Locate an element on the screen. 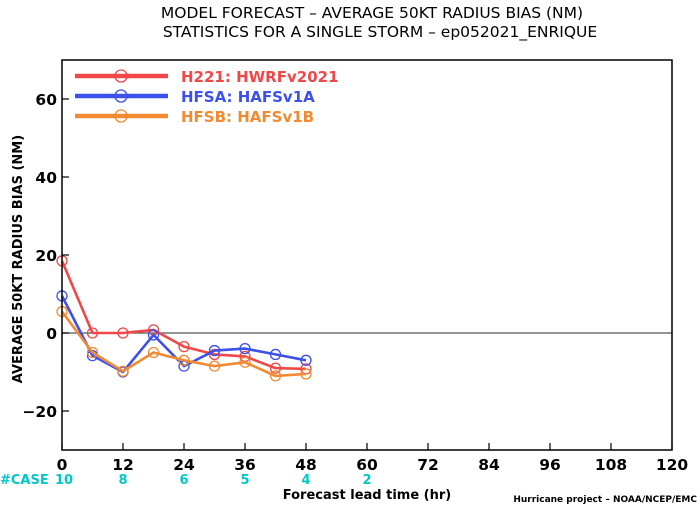 This screenshot has width=700, height=506. legend-item: H221: HWRFv2021 is located at coordinates (207, 77).